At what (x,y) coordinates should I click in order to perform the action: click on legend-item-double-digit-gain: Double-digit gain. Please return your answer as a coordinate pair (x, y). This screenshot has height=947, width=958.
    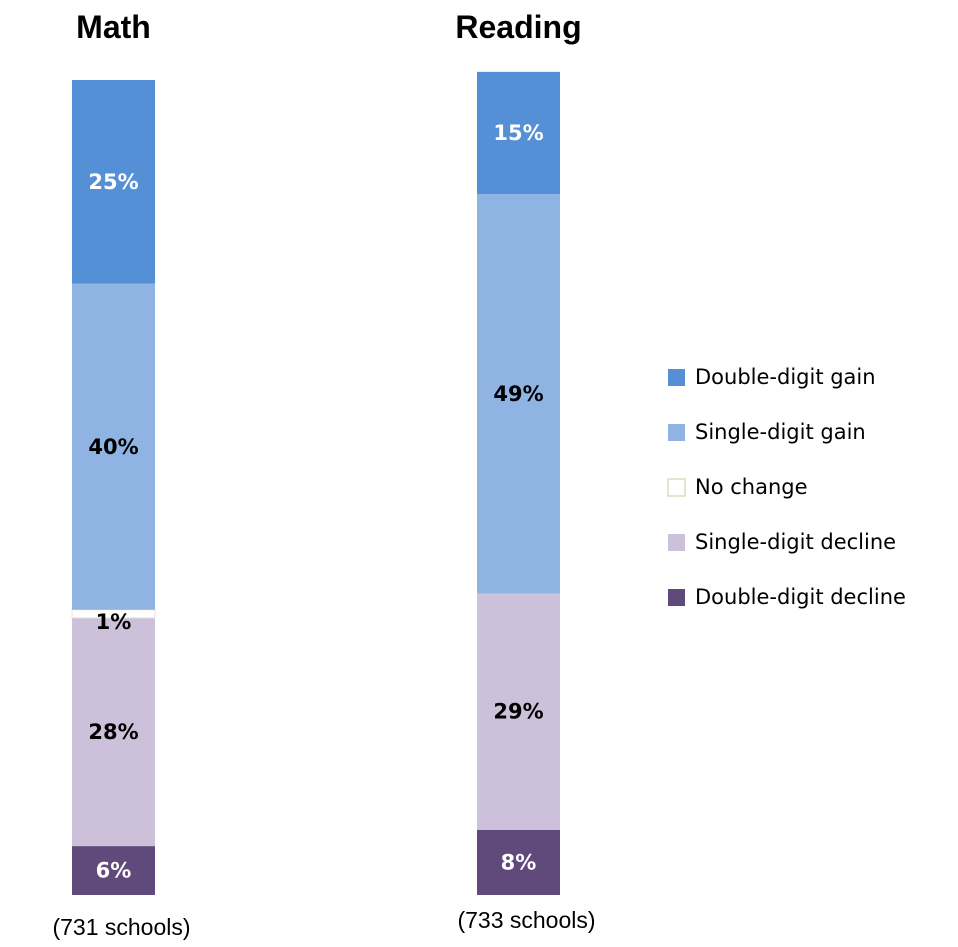
    Looking at the image, I should click on (772, 377).